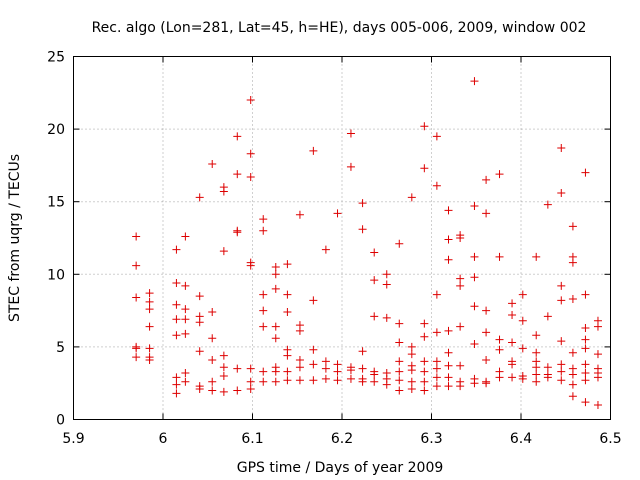  I want to click on y-tick-label: 15, so click(56, 203).